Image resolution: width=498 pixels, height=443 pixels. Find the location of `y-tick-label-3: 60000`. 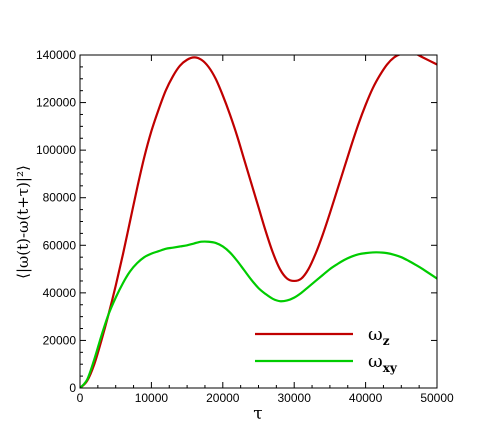

y-tick-label-3: 60000 is located at coordinates (60, 245).